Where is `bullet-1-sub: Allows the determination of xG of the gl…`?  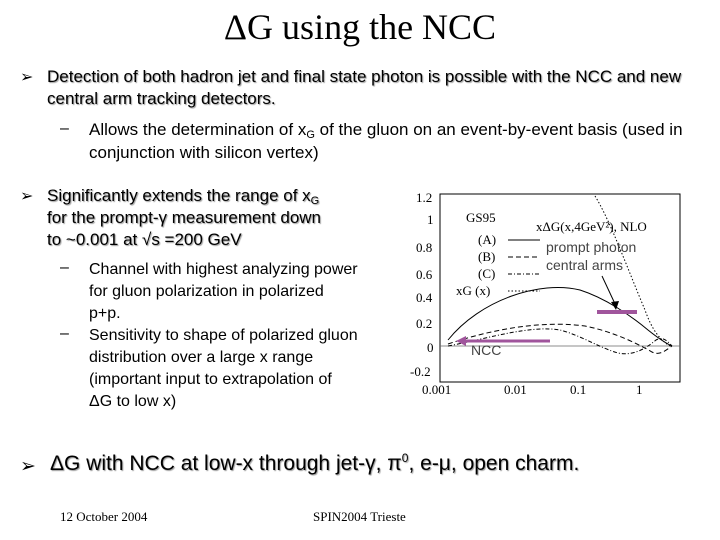
bullet-1-sub: Allows the determination of xG of the gl… is located at coordinates (386, 141).